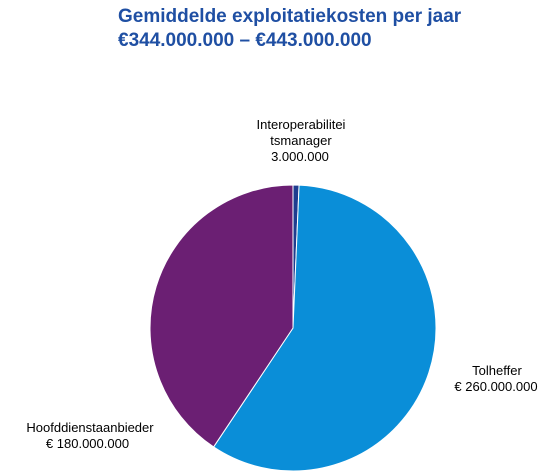  Describe the element at coordinates (245, 40) in the screenshot. I see `chart-subtitle: €344.000.000 – €443.000.000` at that location.